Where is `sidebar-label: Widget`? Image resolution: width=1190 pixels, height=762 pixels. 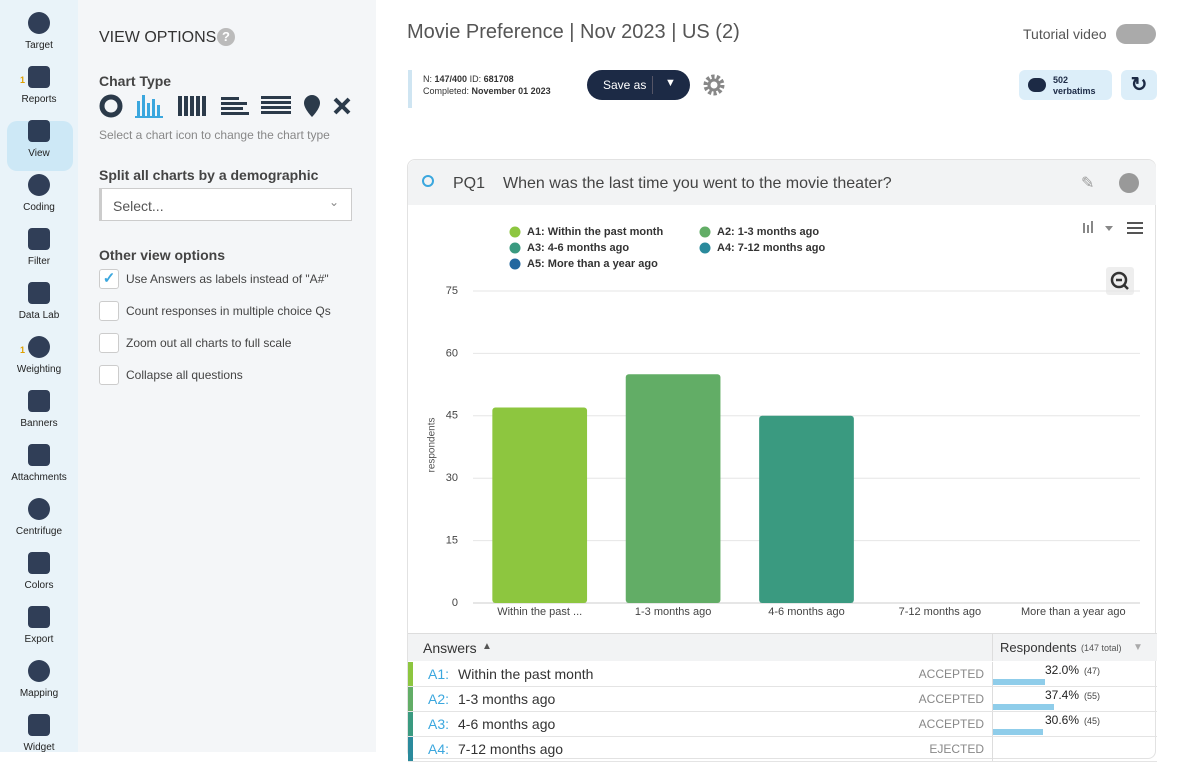 sidebar-label: Widget is located at coordinates (39, 747).